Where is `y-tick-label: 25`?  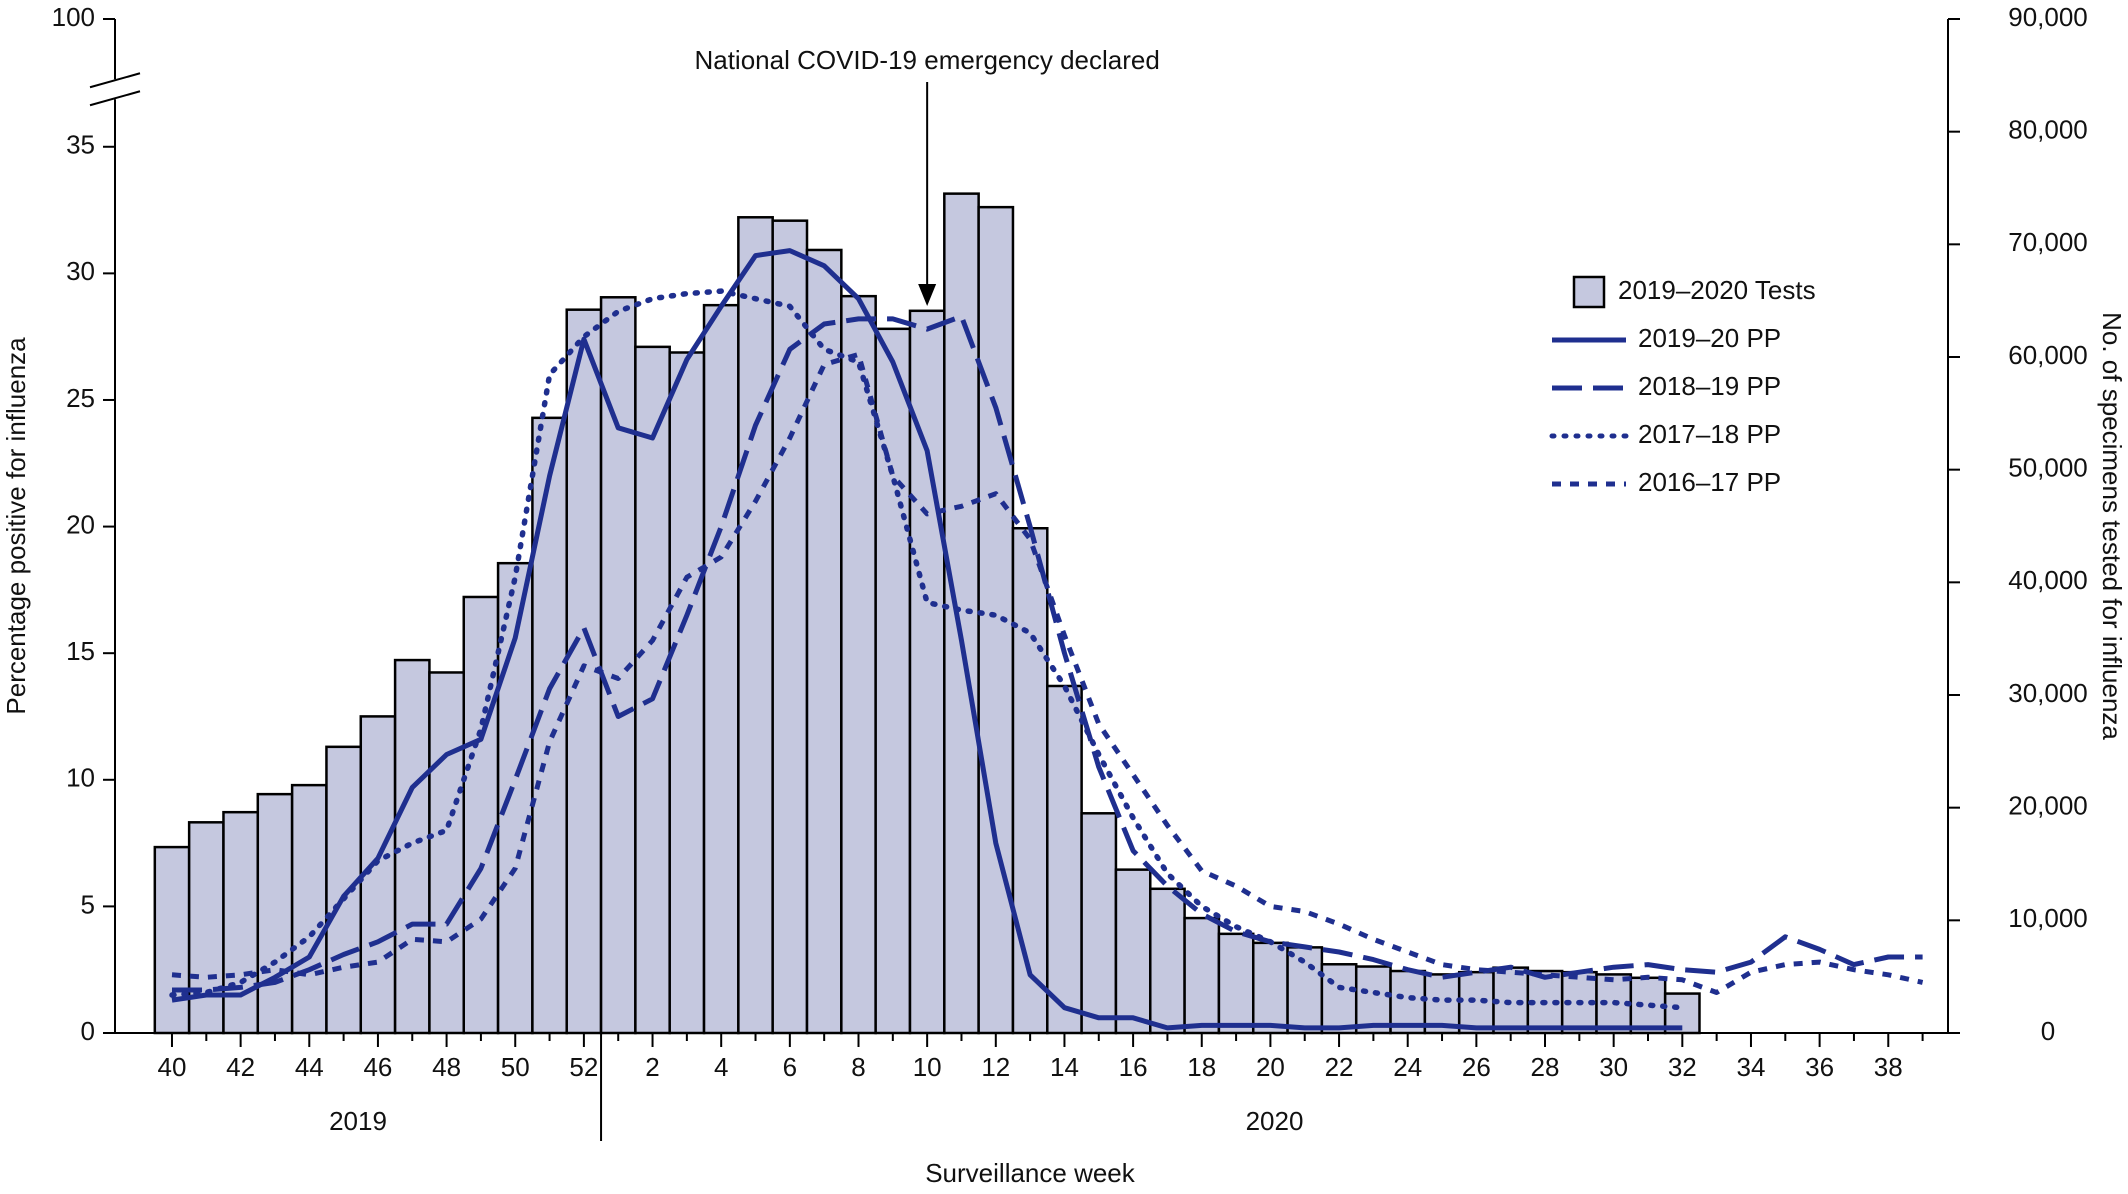 y-tick-label: 25 is located at coordinates (80, 398).